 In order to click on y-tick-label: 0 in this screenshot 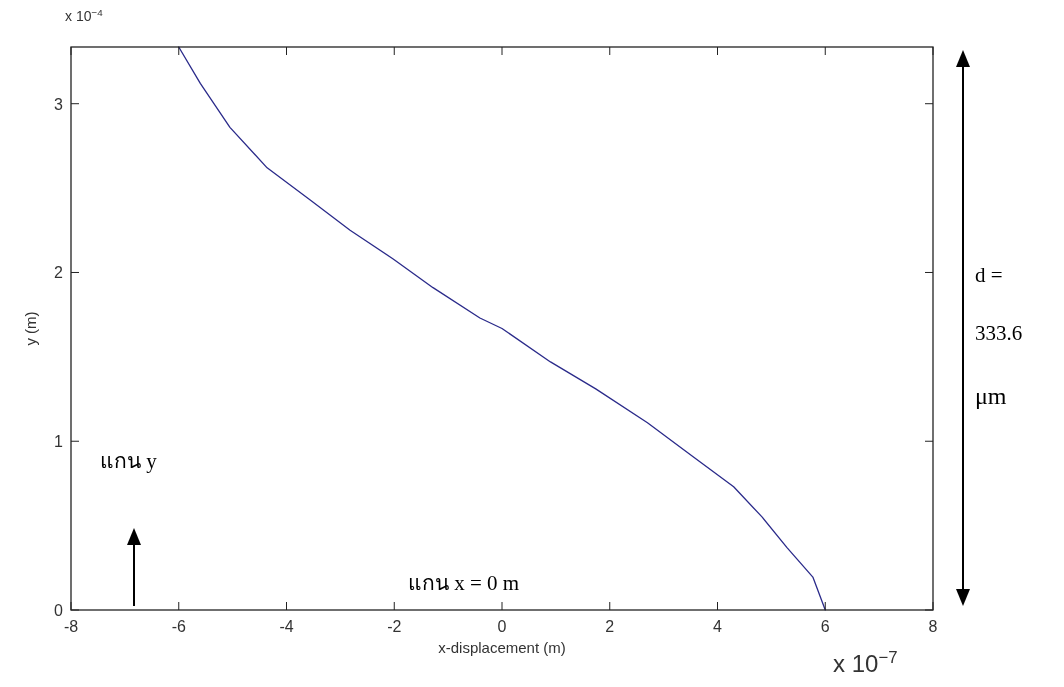, I will do `click(59, 610)`.